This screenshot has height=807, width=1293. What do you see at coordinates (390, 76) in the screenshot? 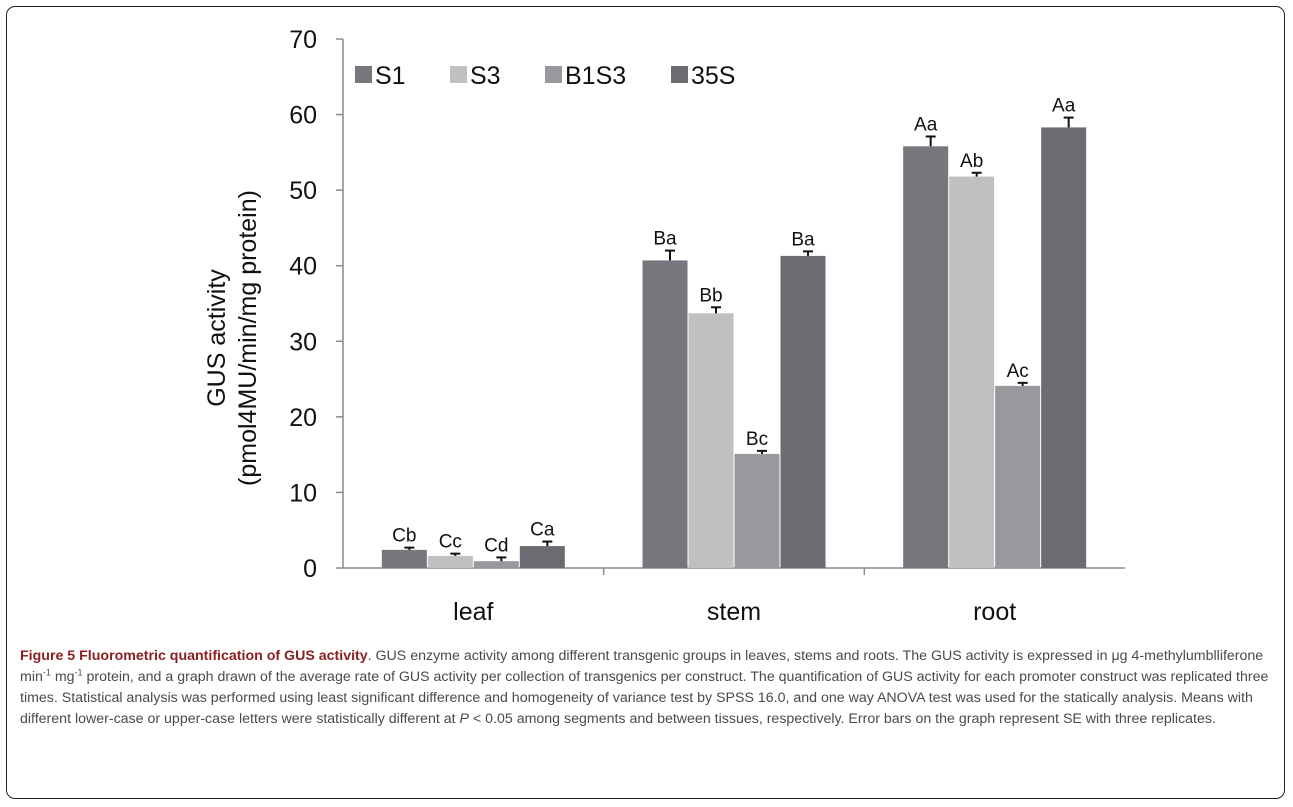
I see `legend-label: S1` at bounding box center [390, 76].